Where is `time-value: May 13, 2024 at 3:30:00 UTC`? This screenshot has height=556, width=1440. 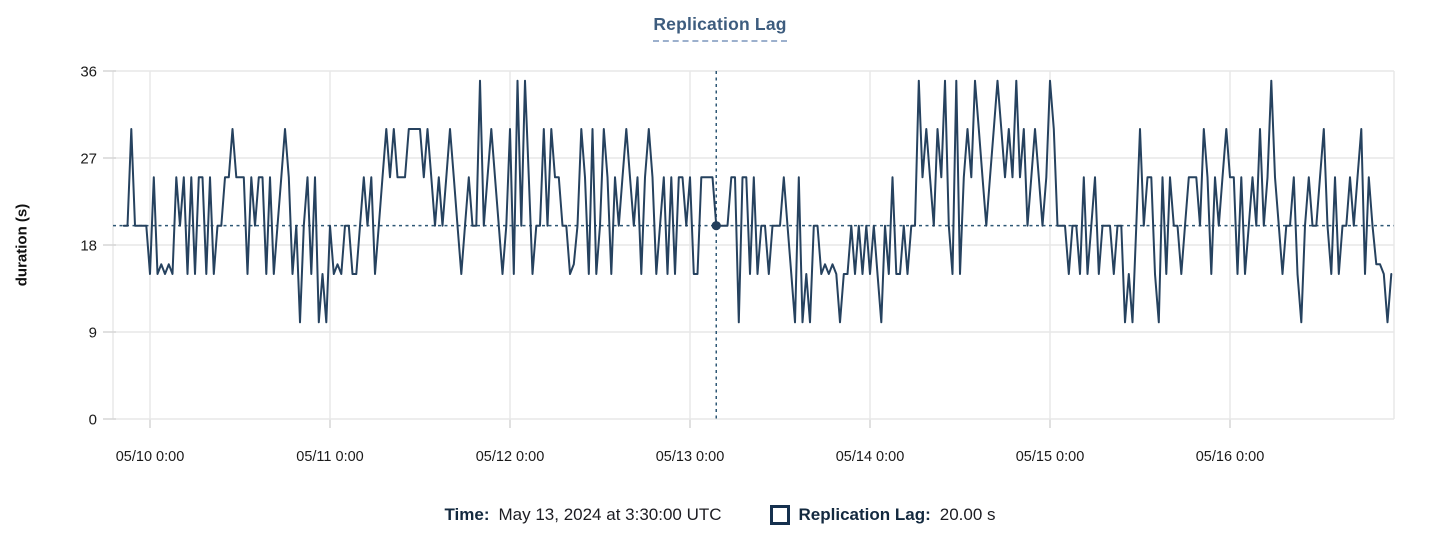
time-value: May 13, 2024 at 3:30:00 UTC is located at coordinates (610, 514).